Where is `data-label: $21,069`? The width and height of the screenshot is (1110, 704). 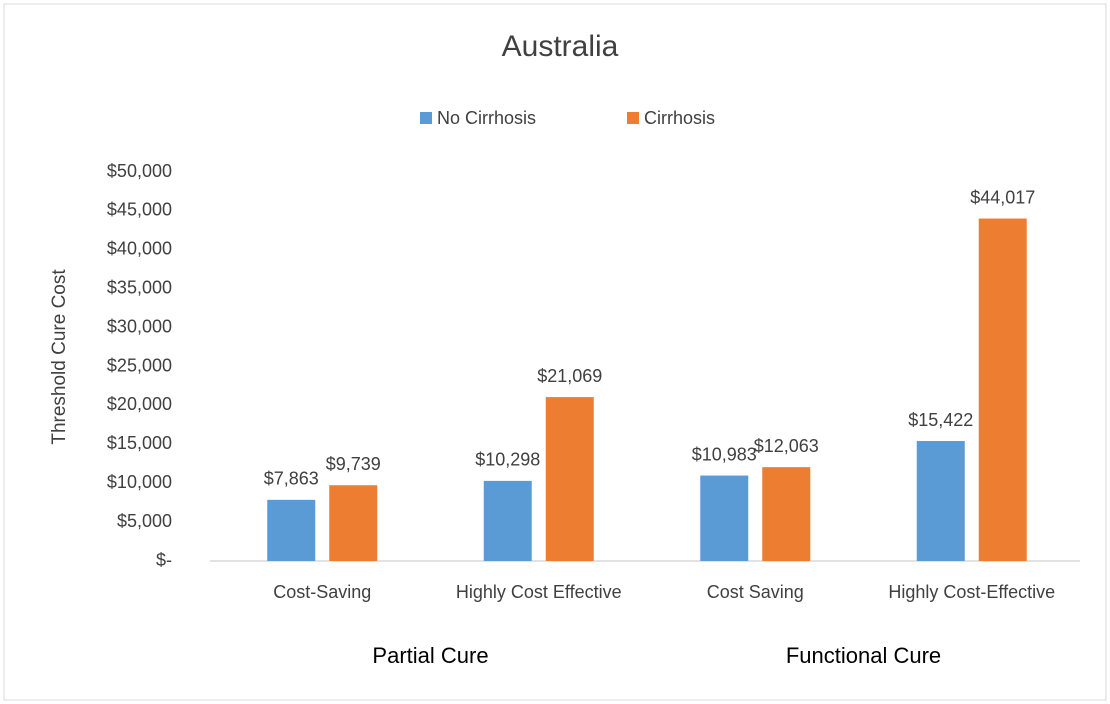 data-label: $21,069 is located at coordinates (569, 376).